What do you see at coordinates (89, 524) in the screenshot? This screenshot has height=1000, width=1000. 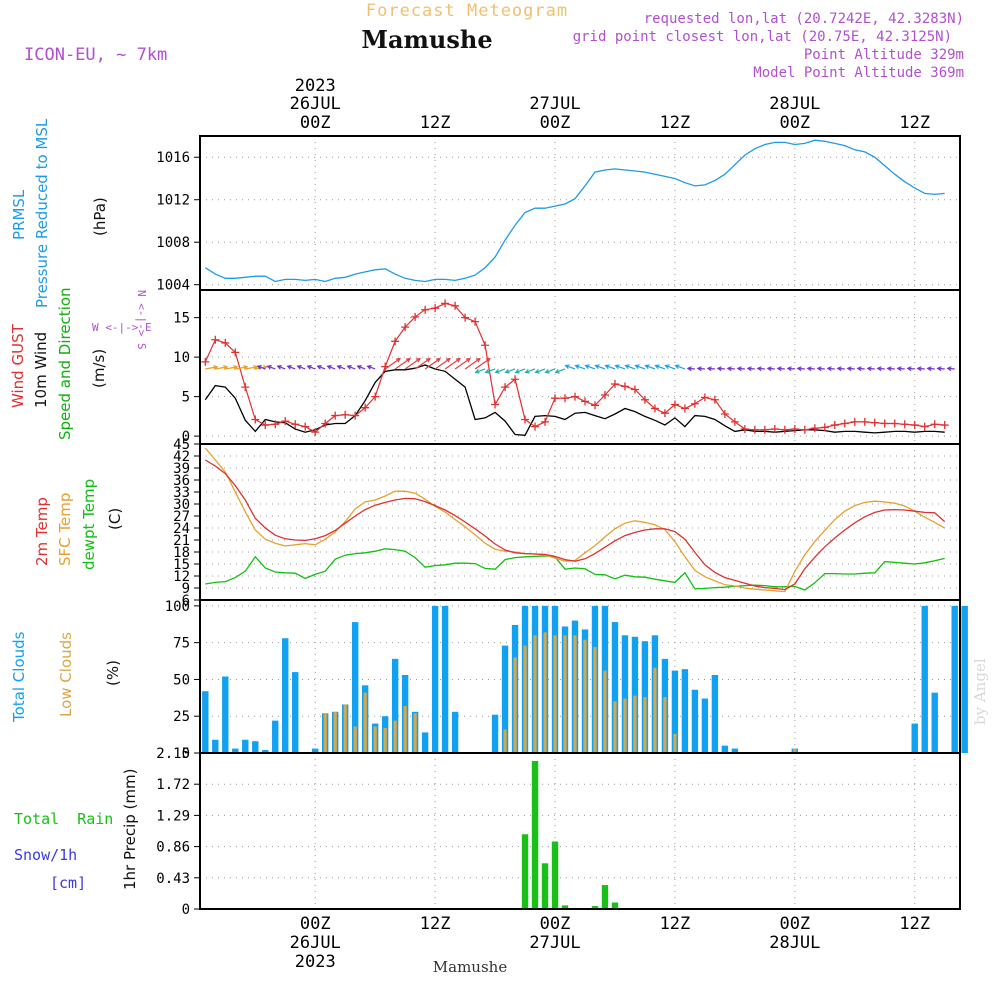 I see `temp-label-dewpt: dewpt Temp` at bounding box center [89, 524].